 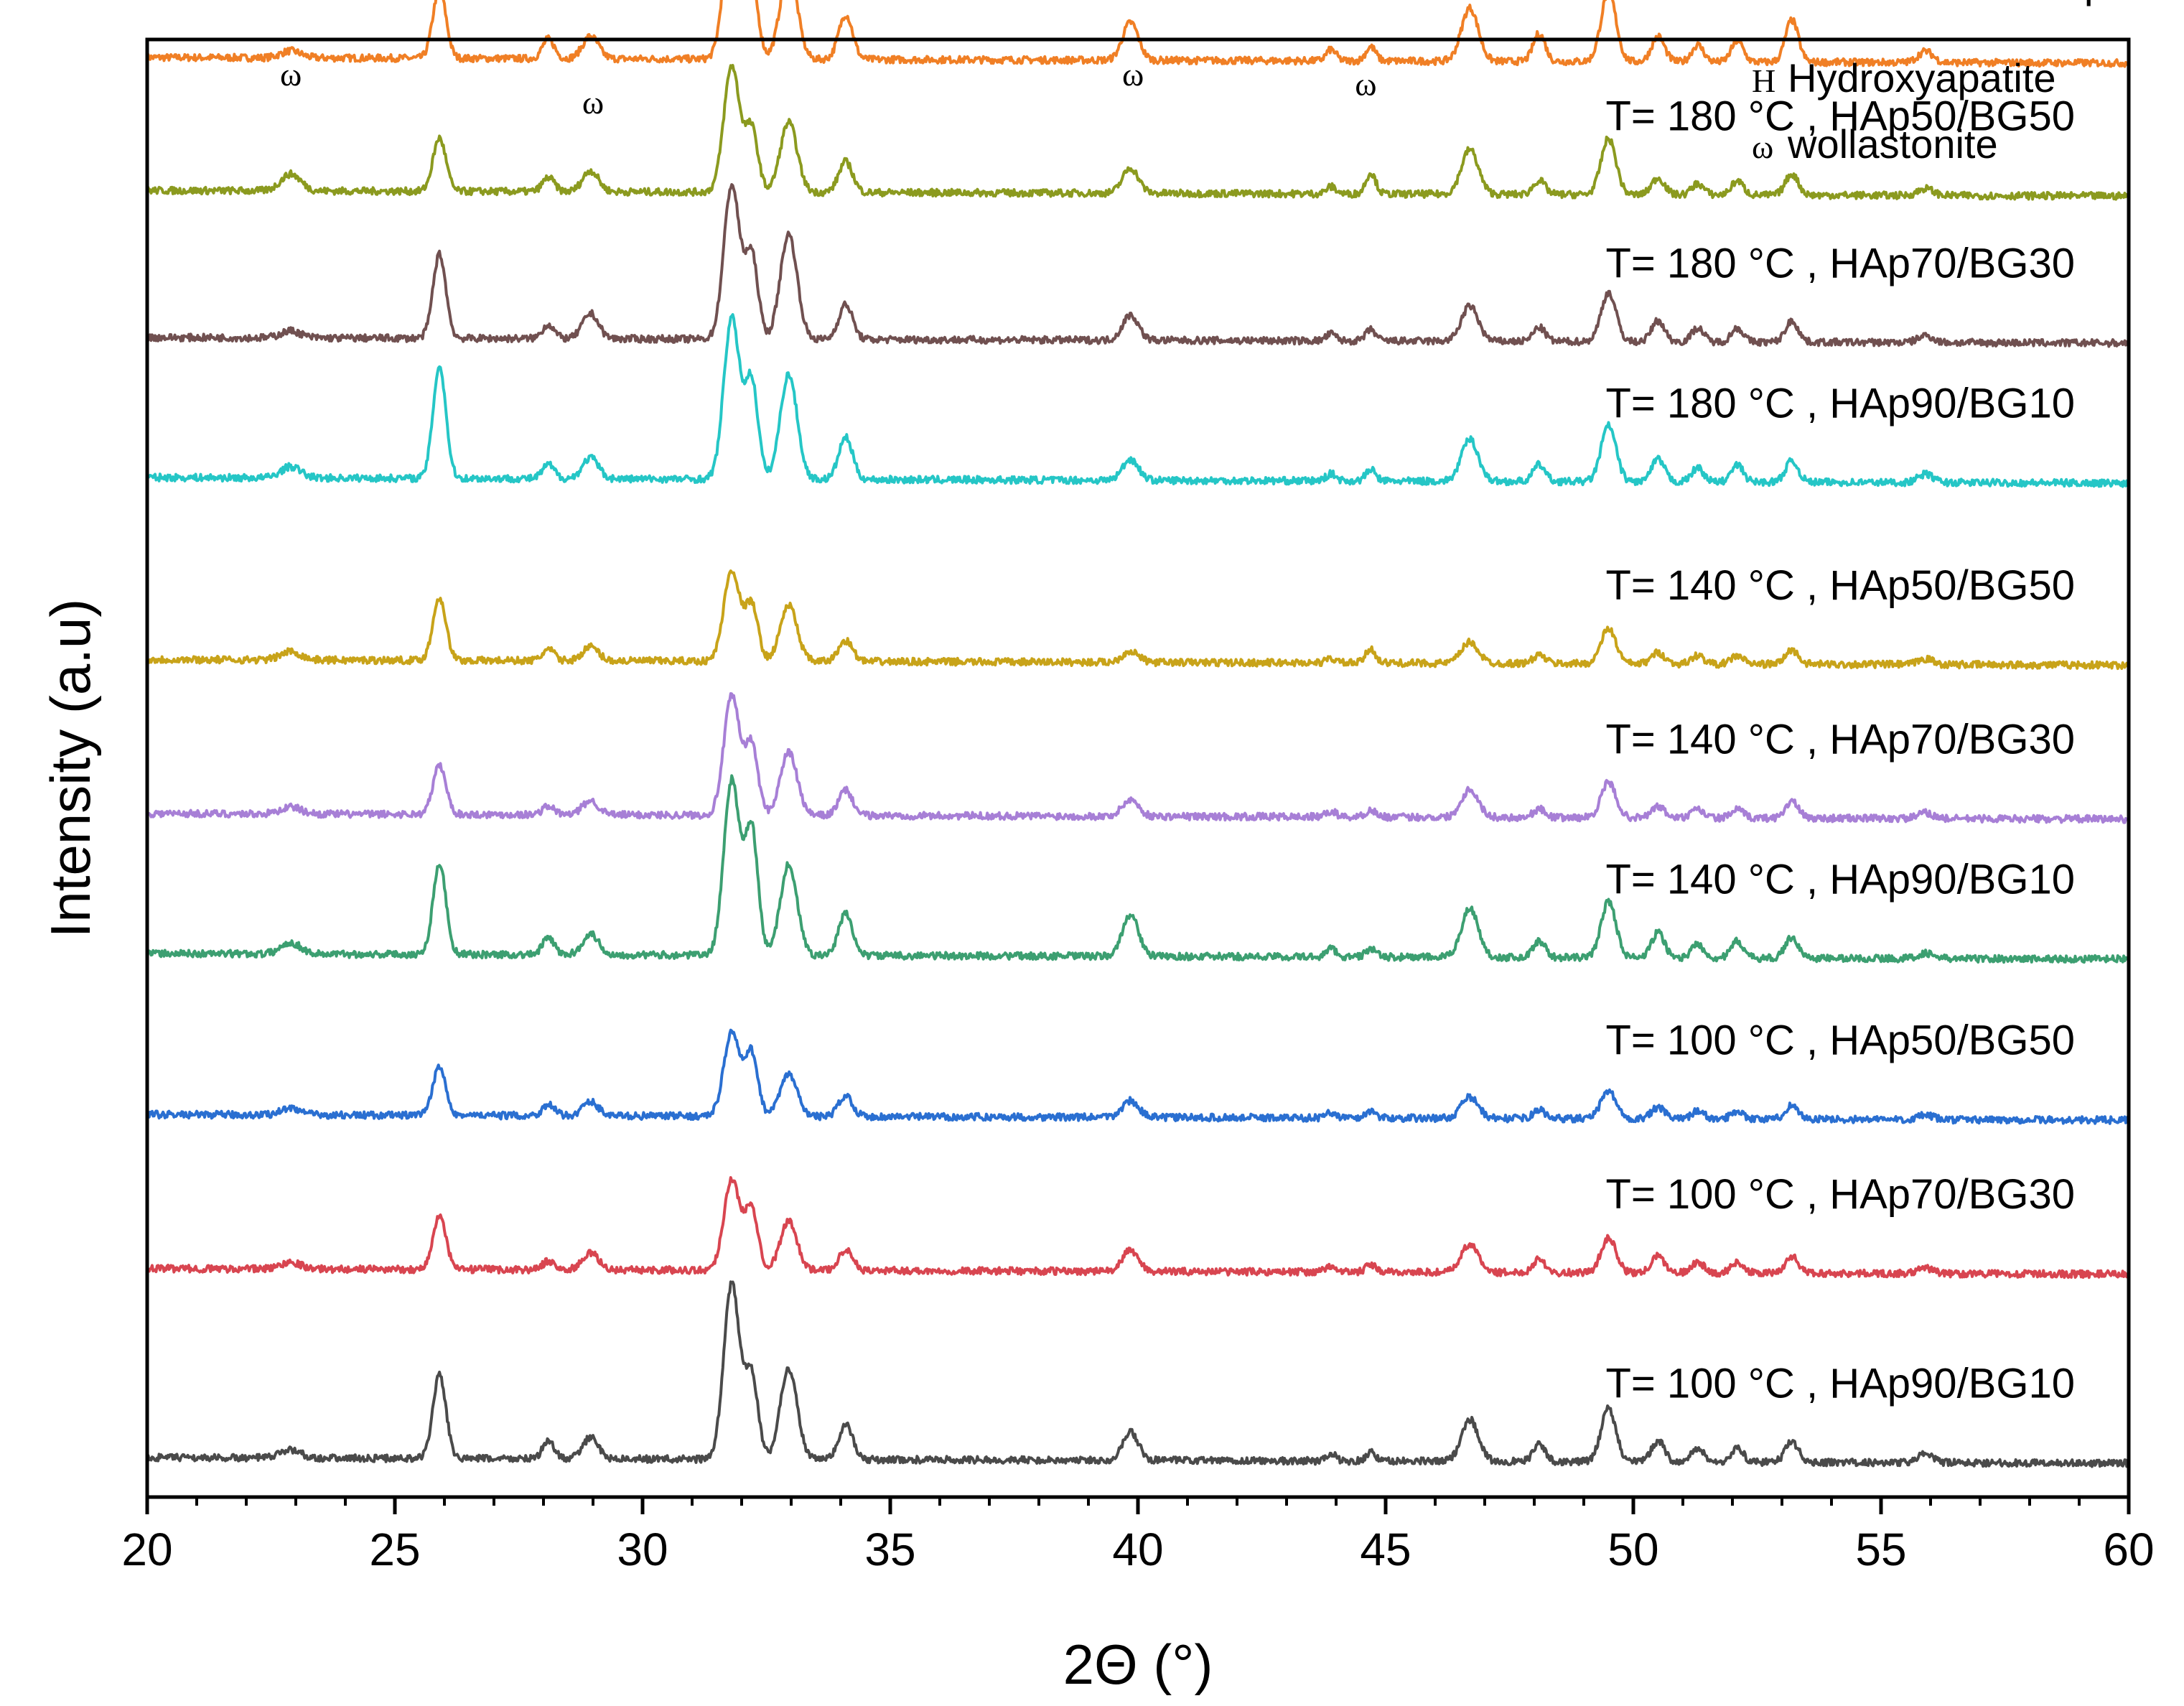 What do you see at coordinates (1841, 585) in the screenshot?
I see `series-label-4: T= 140 °C , HAp50/BG50` at bounding box center [1841, 585].